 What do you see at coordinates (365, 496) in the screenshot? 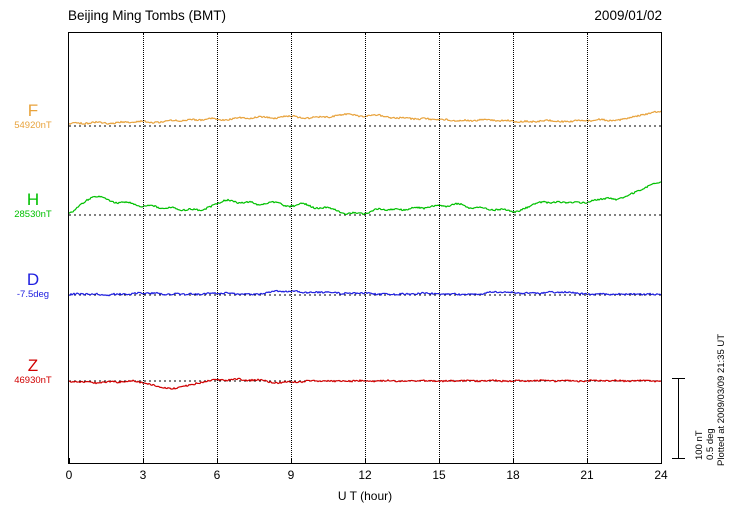
I see `x-axis-title: U T (hour)` at bounding box center [365, 496].